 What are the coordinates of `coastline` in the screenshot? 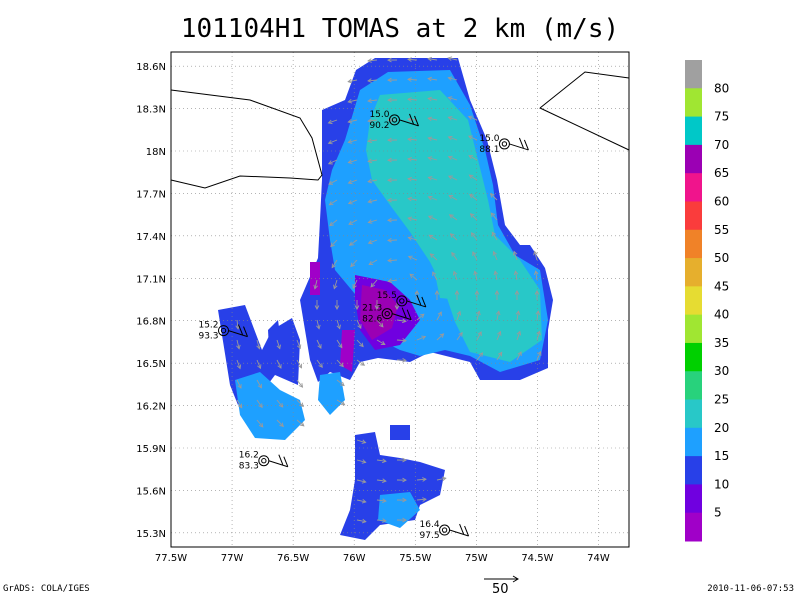 It's located at (400, 130).